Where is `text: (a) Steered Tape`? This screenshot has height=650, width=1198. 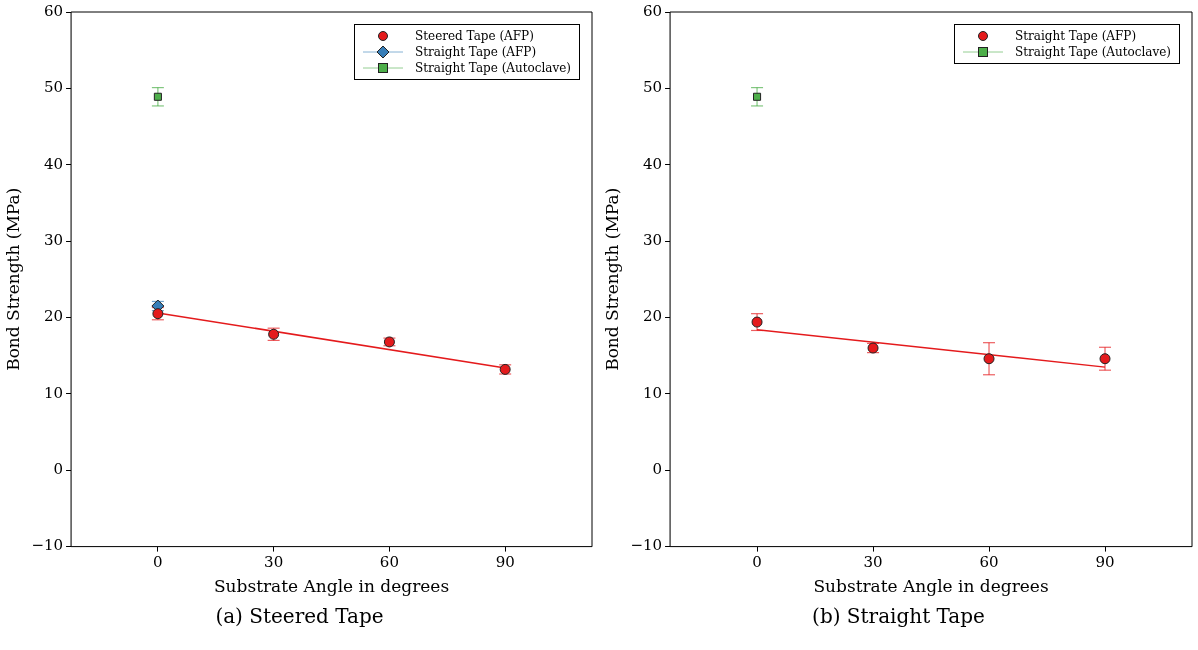 text: (a) Steered Tape is located at coordinates (299, 616).